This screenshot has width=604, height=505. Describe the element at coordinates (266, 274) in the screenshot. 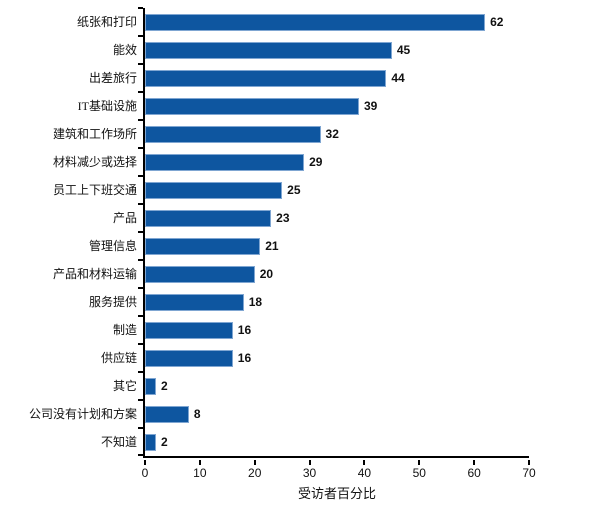

I see `bar-value-label: 20` at that location.